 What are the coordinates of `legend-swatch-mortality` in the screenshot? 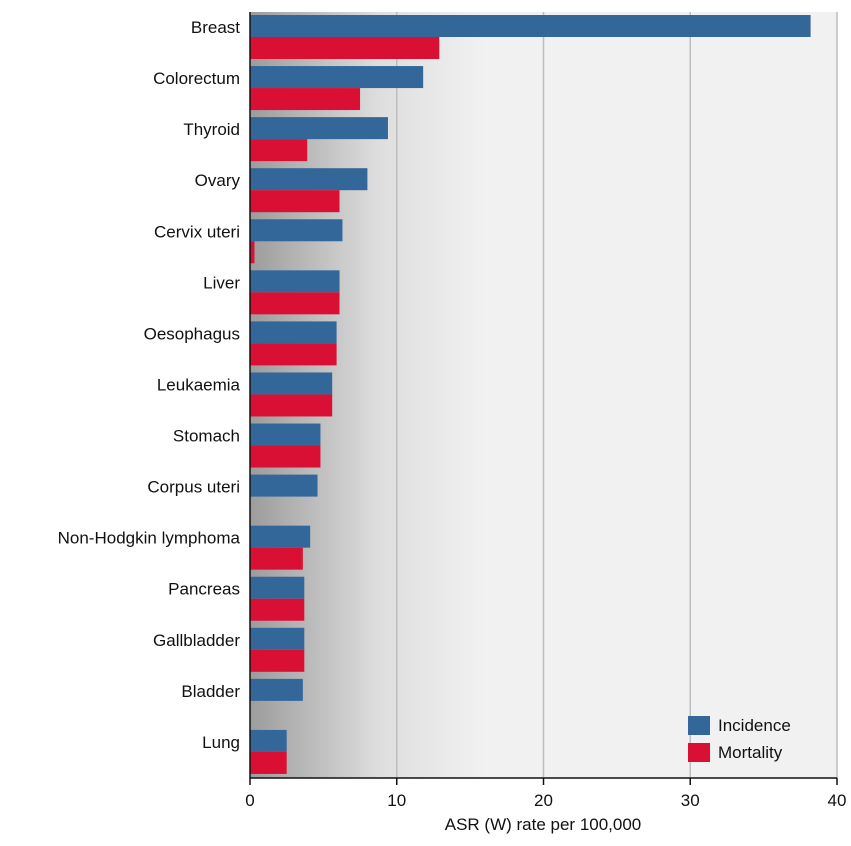 It's located at (699, 752).